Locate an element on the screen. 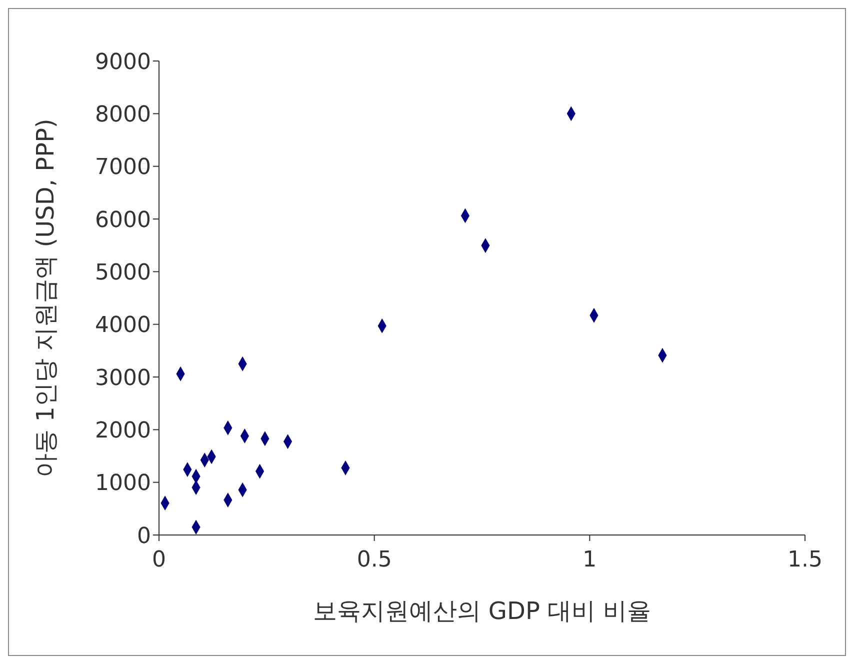  y-tick-label: 8000 is located at coordinates (123, 115).